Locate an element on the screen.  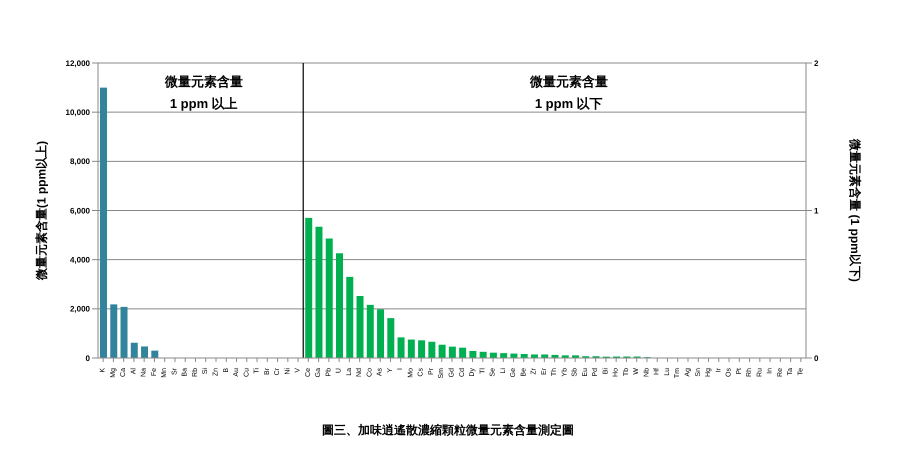
y-axis-title: 微量元素含量(1 ppm以上) is located at coordinates (41, 211).